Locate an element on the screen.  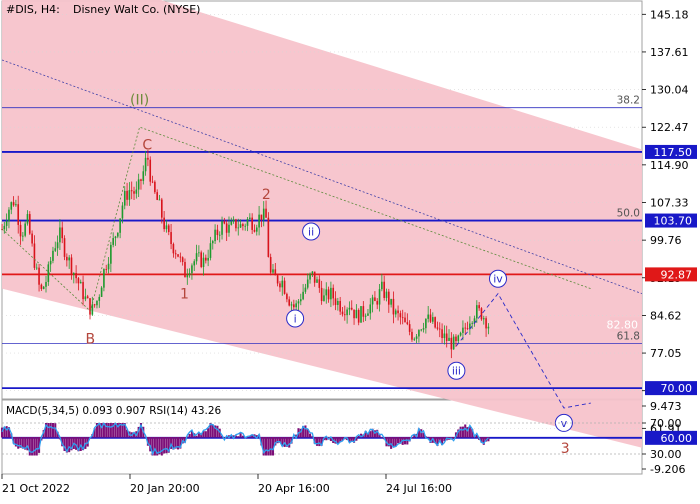
wave-label: v is located at coordinates (564, 423).